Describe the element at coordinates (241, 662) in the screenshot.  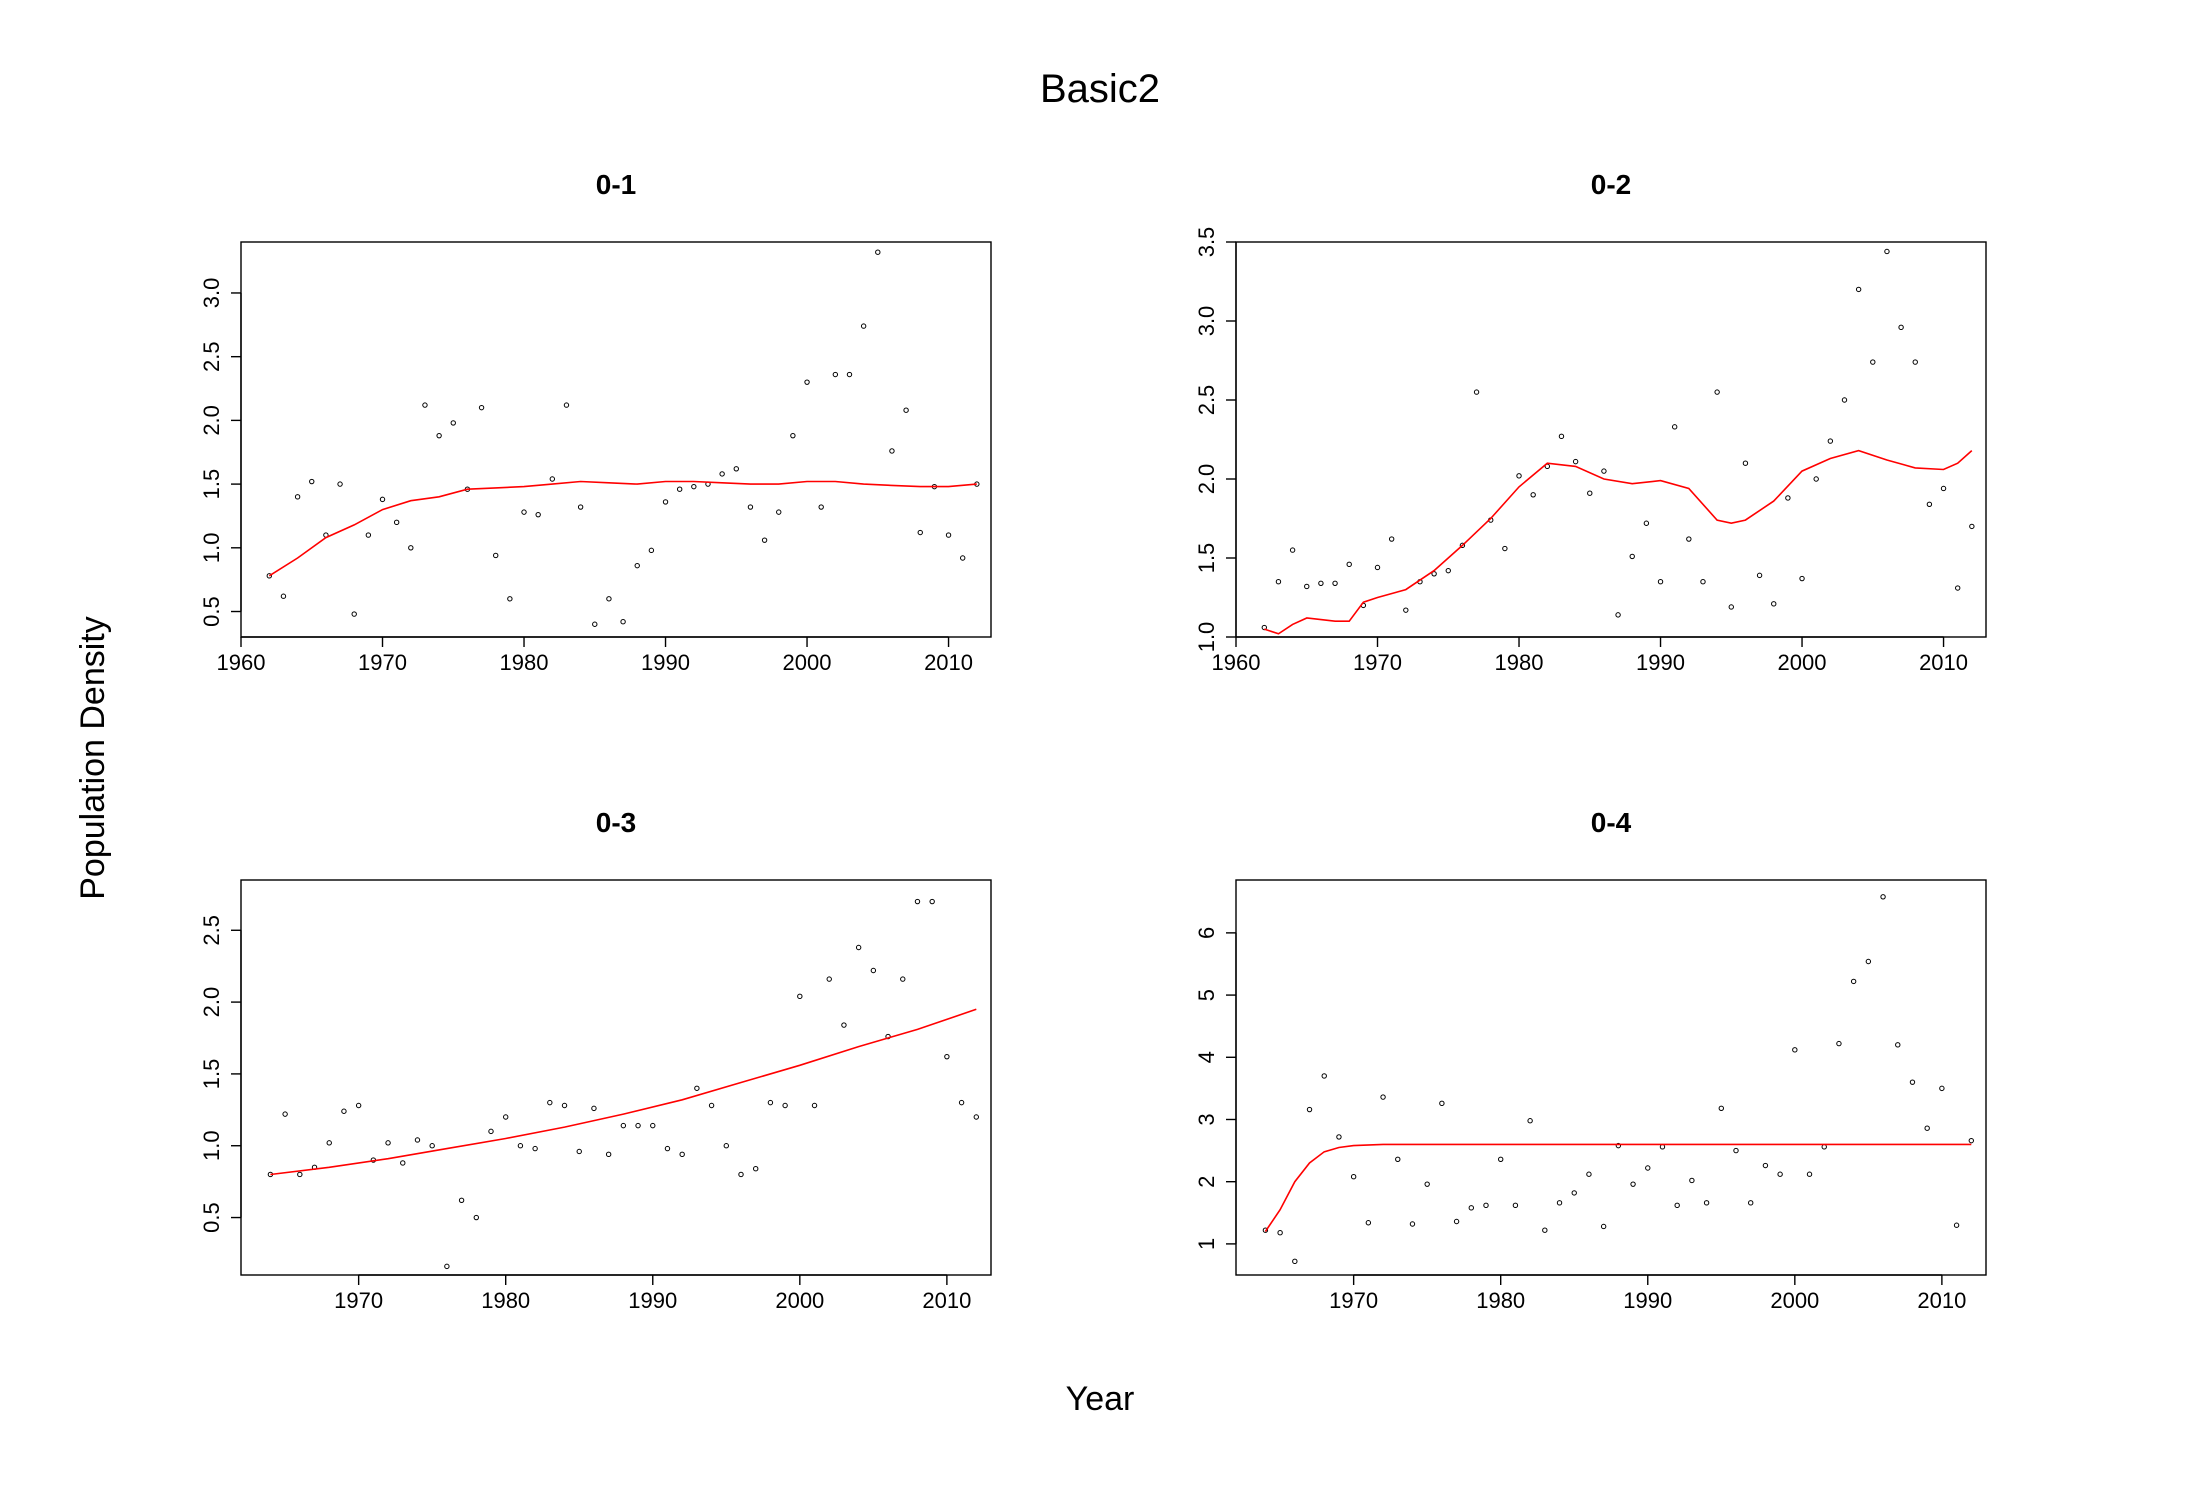
I see `x-tick-label: 1960` at that location.